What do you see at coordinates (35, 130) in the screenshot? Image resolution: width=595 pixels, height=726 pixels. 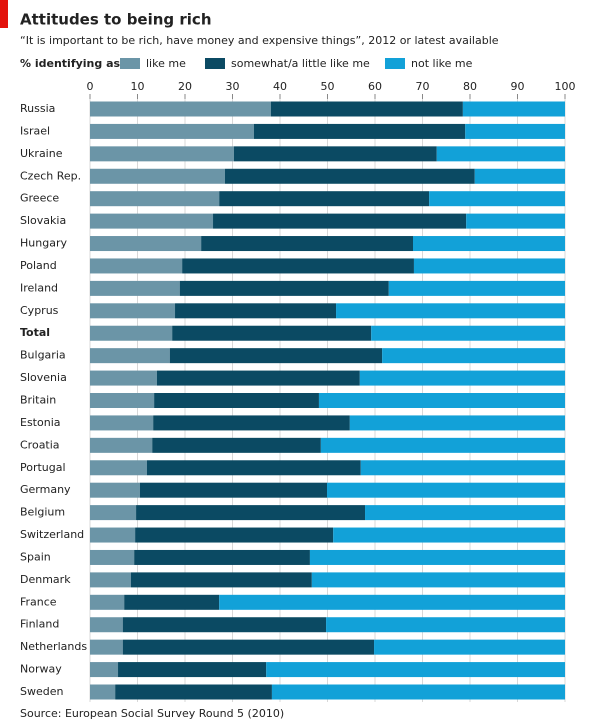 I see `y-tick-label: Israel` at bounding box center [35, 130].